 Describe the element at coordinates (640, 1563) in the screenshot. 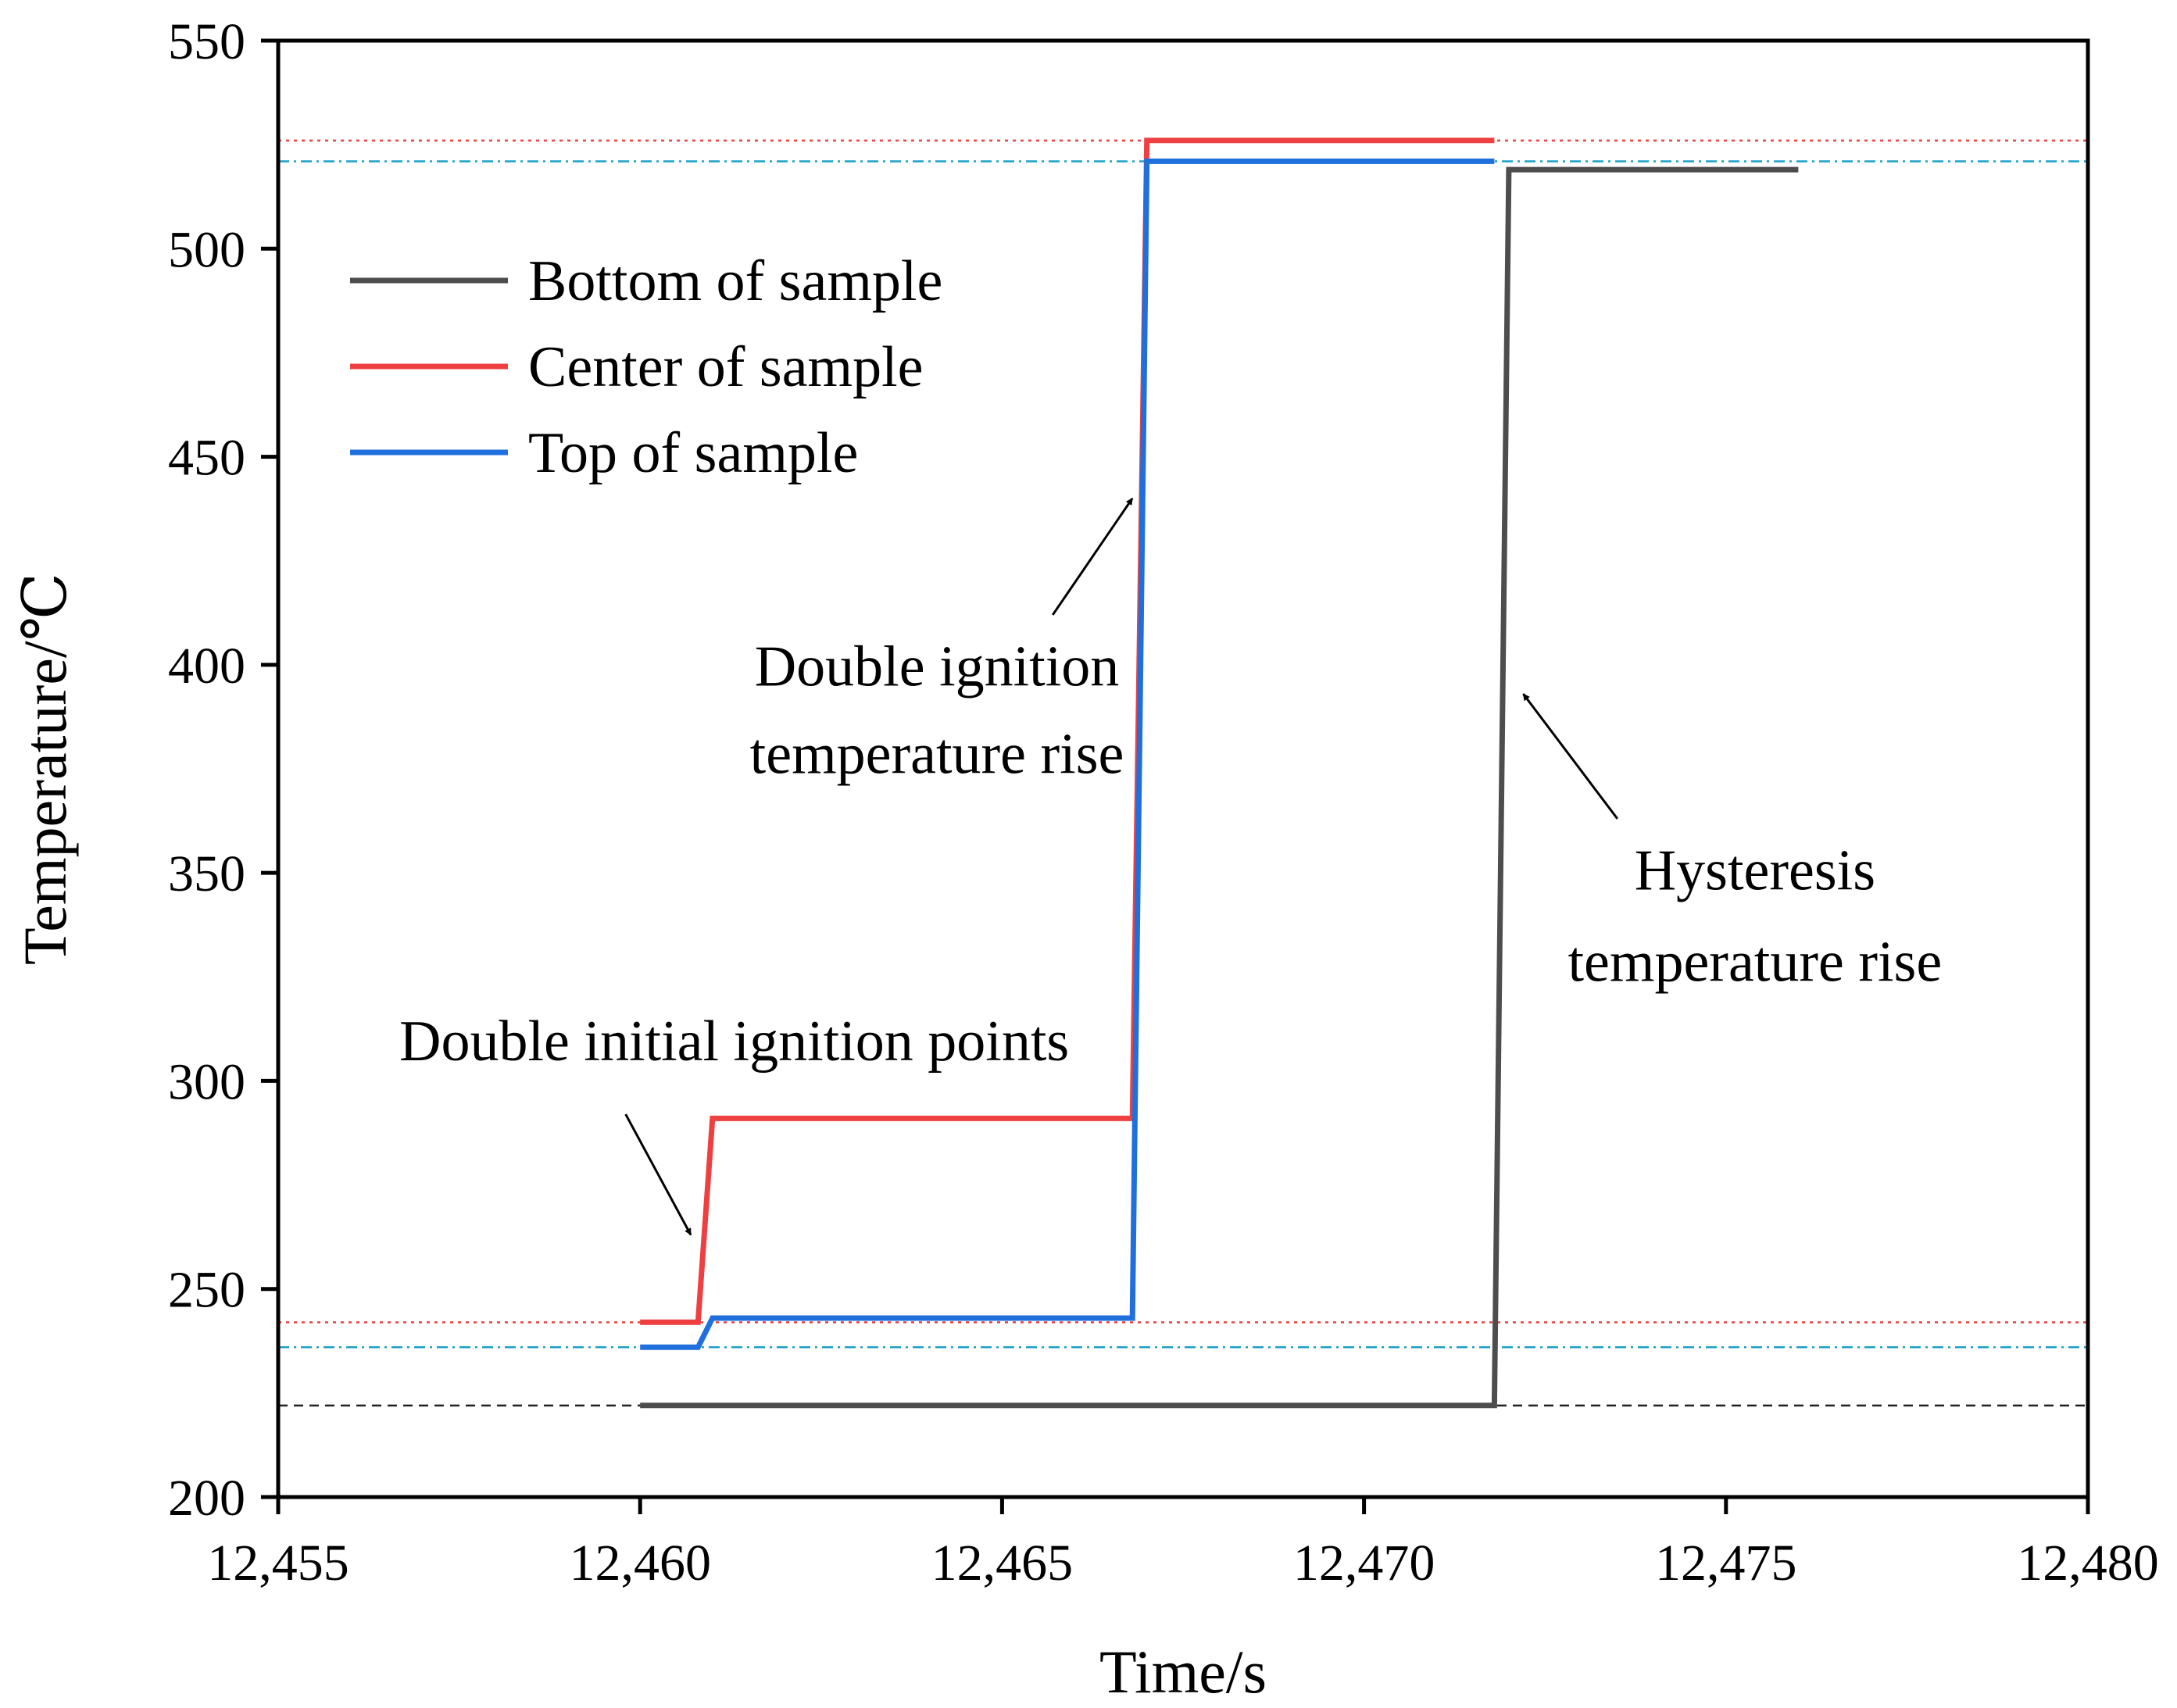

I see `x-tick-label: 12,460` at that location.